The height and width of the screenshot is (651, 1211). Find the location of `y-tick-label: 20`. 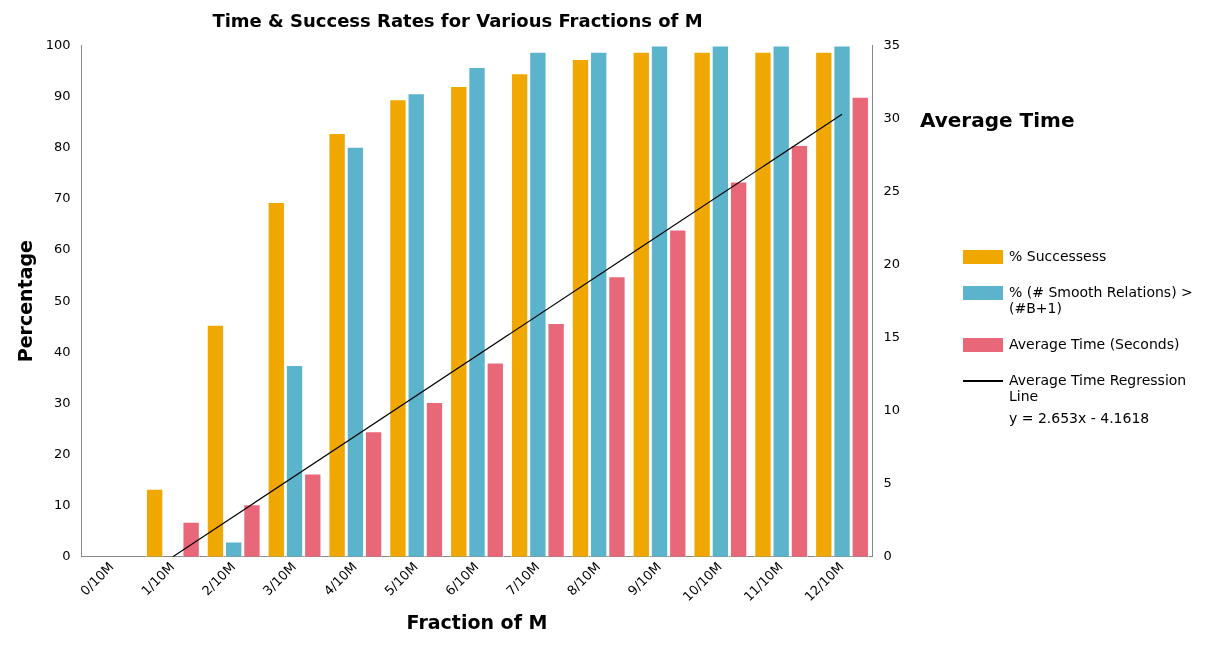

y-tick-label: 20 is located at coordinates (62, 453).